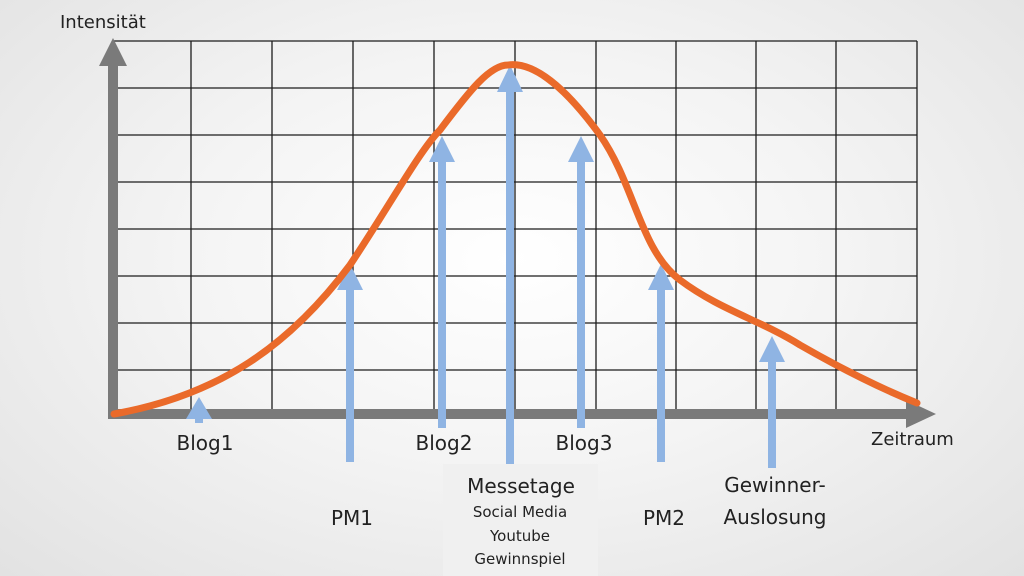  I want to click on arrow-blog1, so click(199, 410).